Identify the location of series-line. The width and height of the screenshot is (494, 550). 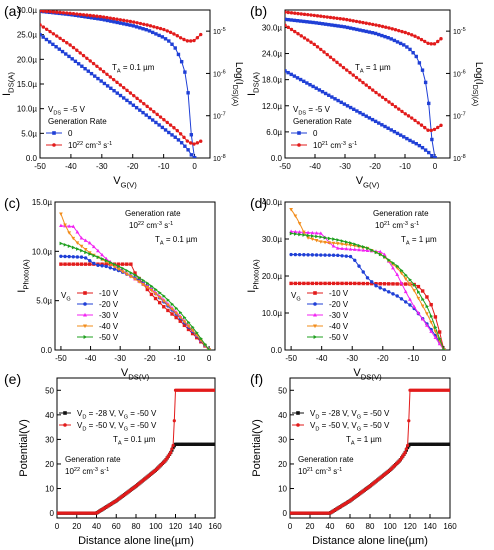
(135, 302).